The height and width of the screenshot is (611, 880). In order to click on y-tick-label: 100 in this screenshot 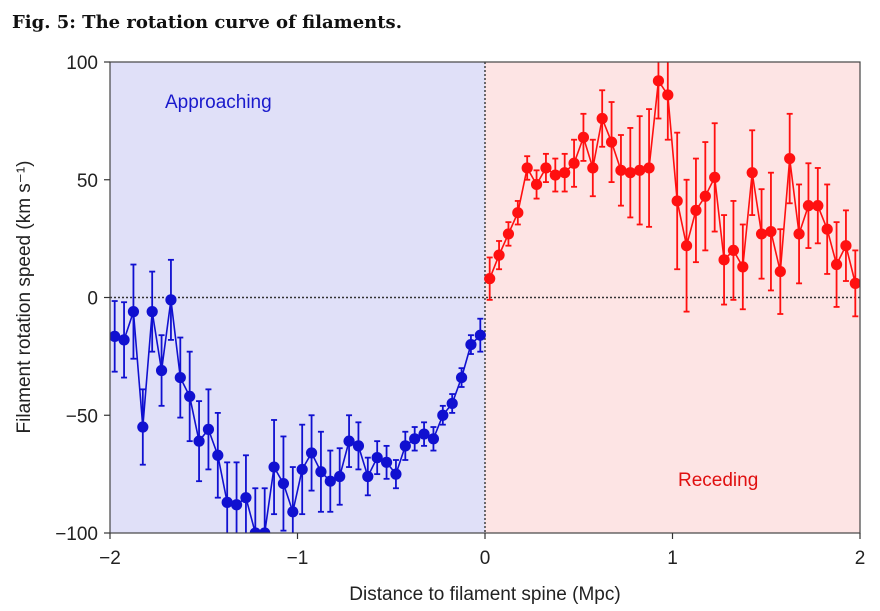, I will do `click(82, 63)`.